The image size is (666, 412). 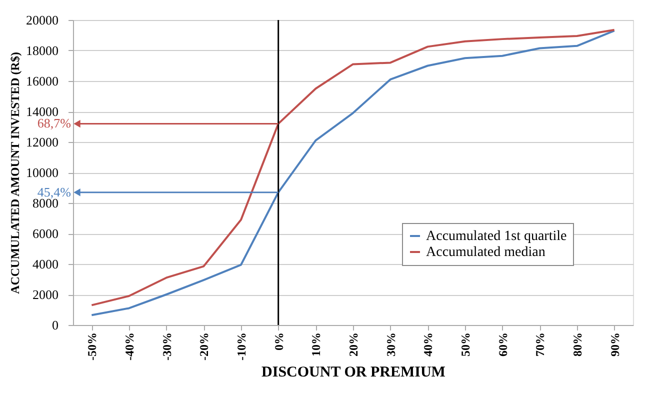 I want to click on y-tick-label: 16000, so click(x=42, y=81).